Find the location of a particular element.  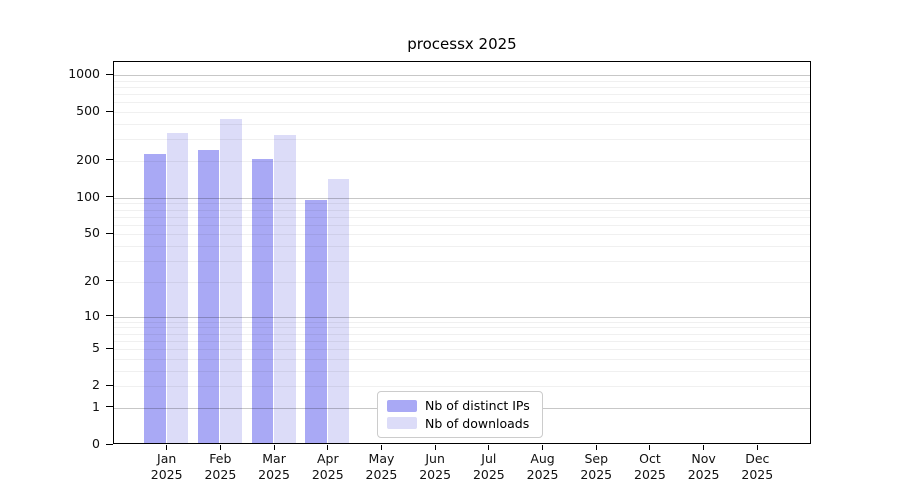

legend-swatch-distinct-ips is located at coordinates (402, 405).